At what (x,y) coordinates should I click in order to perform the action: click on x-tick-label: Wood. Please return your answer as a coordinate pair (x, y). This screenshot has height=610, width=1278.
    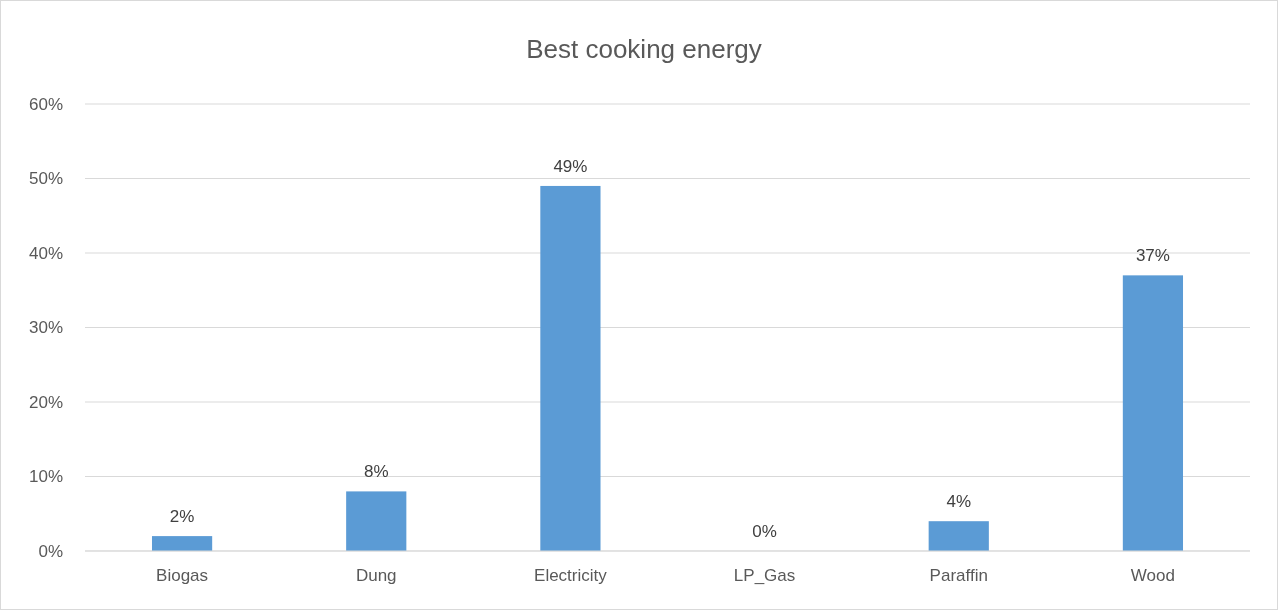
    Looking at the image, I should click on (1152, 575).